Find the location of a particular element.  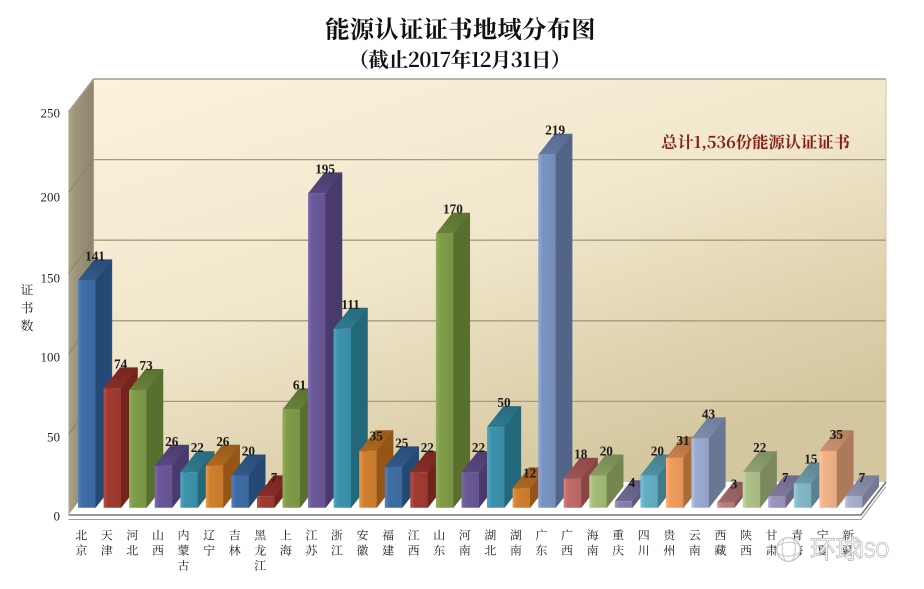

svg-text: 31 is located at coordinates (682, 440).